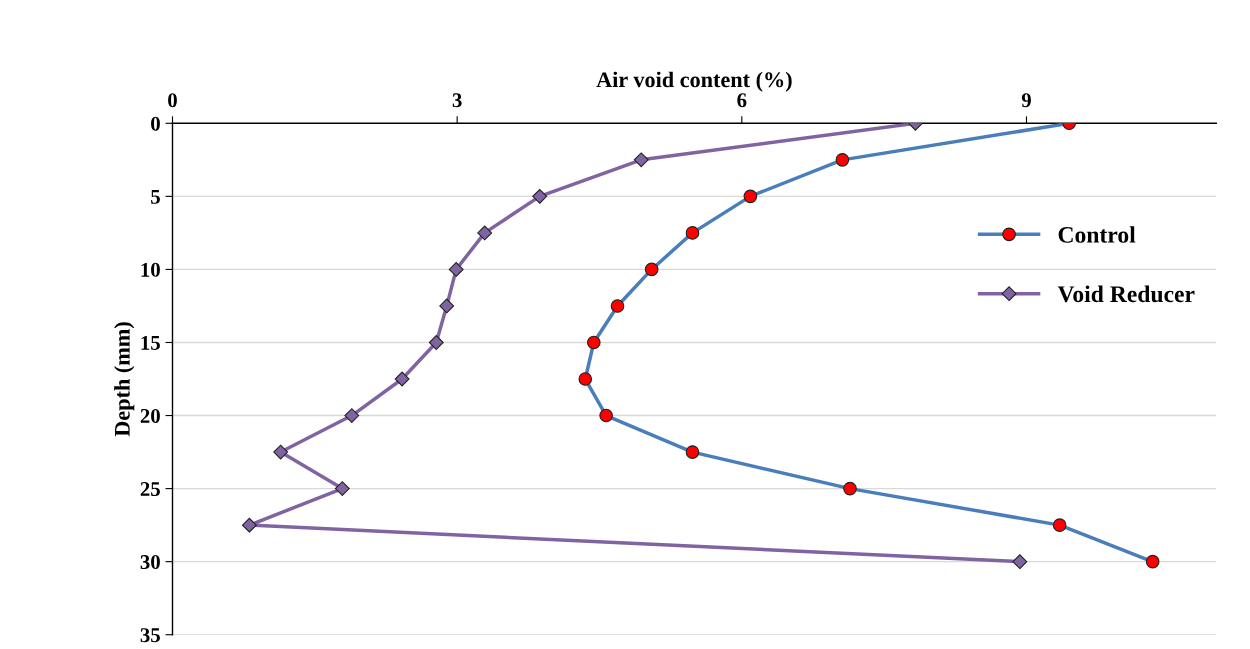 This screenshot has height=649, width=1250. What do you see at coordinates (150, 489) in the screenshot?
I see `y-tick-label: 25` at bounding box center [150, 489].